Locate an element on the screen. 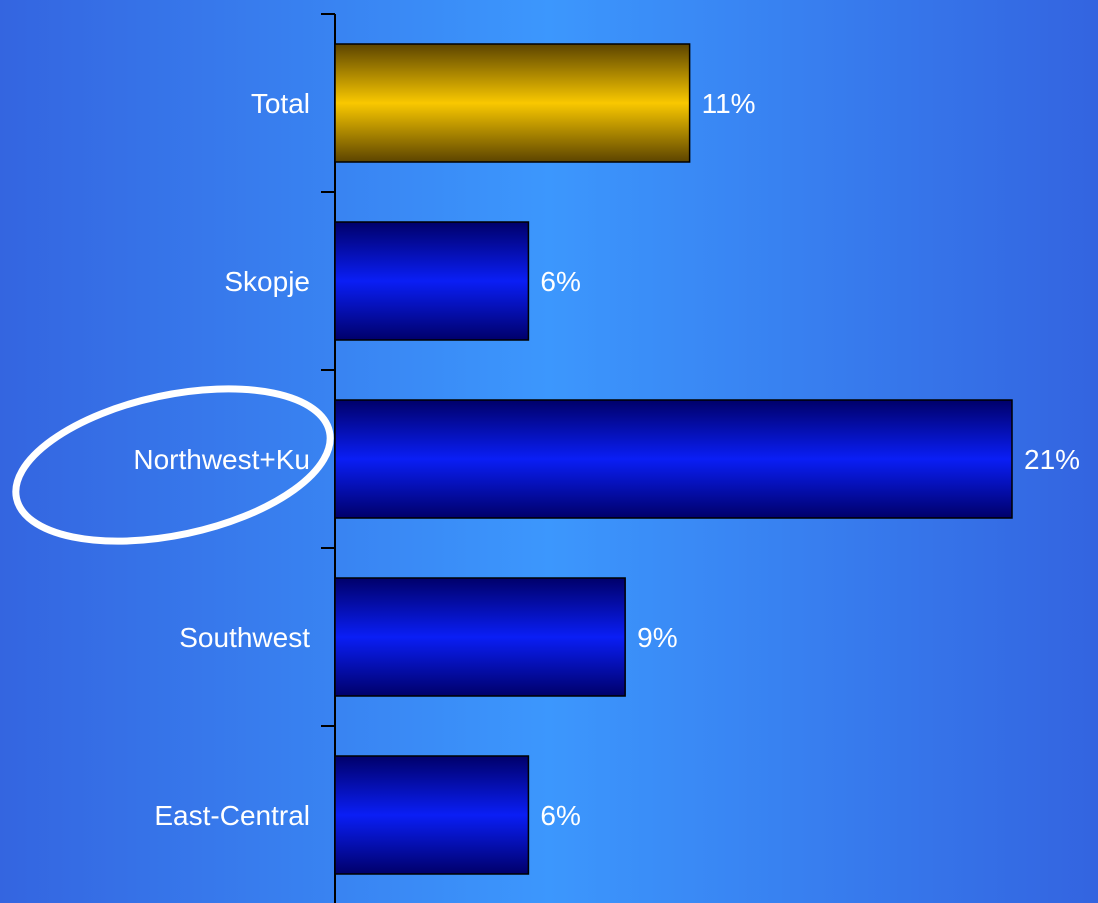  highlight-ellipse is located at coordinates (173, 465).